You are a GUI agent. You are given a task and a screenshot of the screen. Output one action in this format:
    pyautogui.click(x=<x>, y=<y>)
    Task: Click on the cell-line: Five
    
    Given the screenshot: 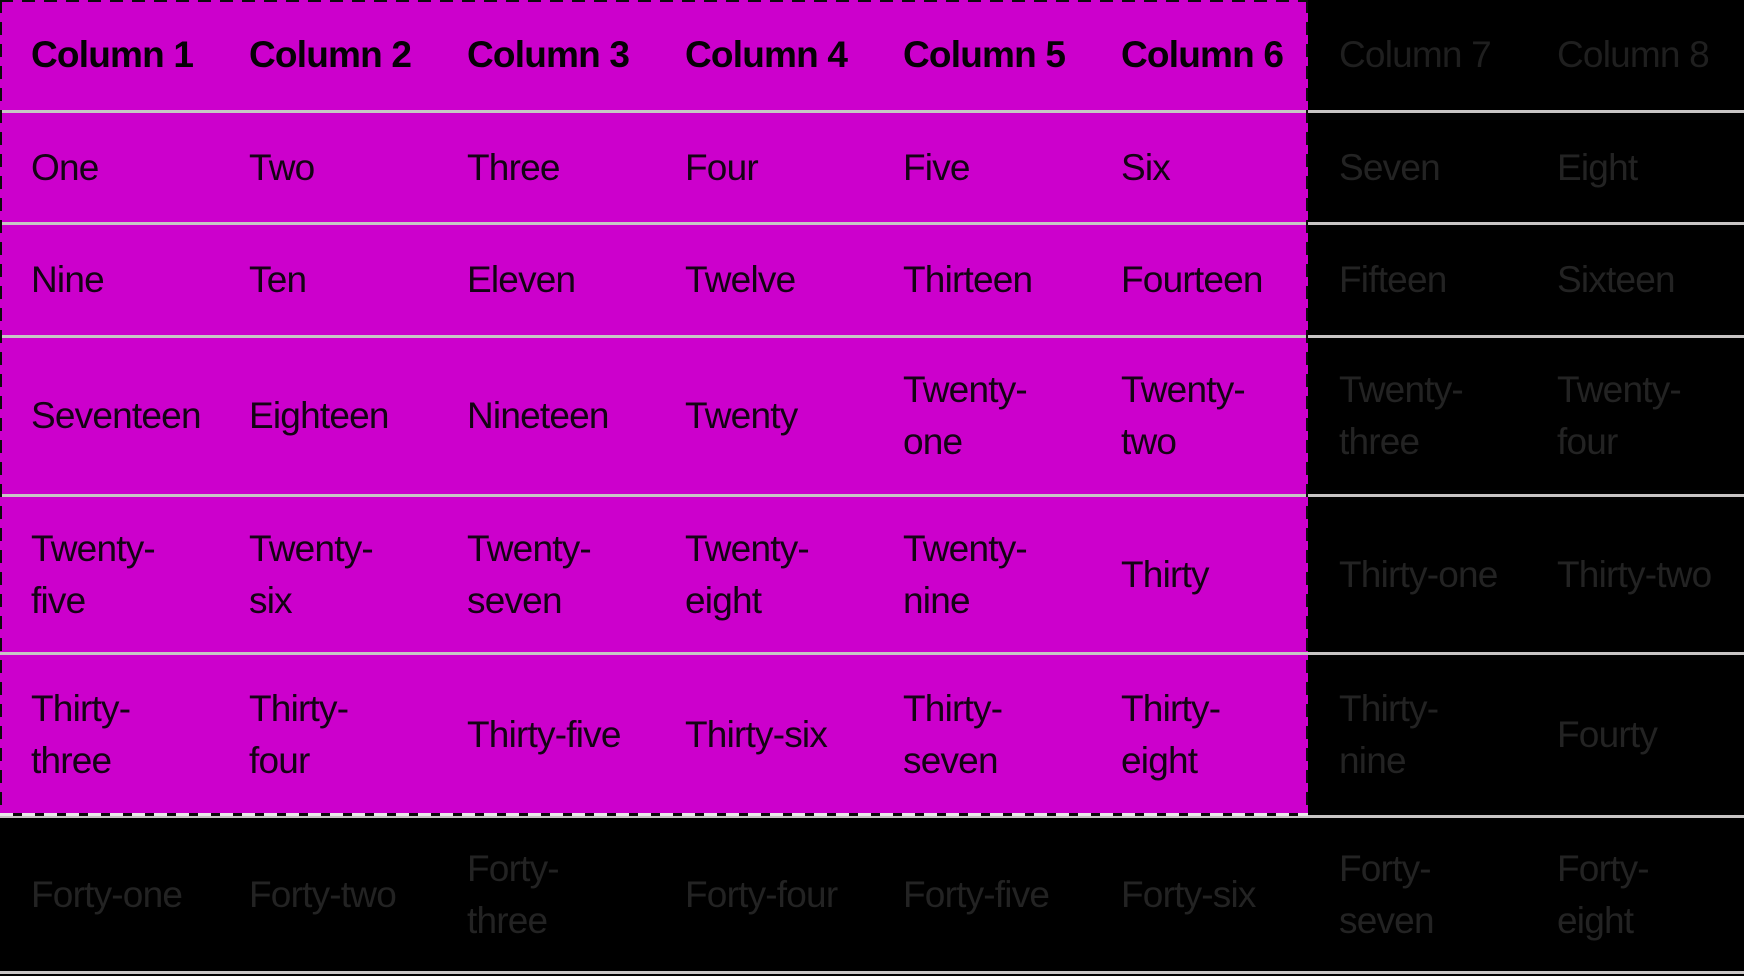 What is the action you would take?
    pyautogui.click(x=937, y=167)
    